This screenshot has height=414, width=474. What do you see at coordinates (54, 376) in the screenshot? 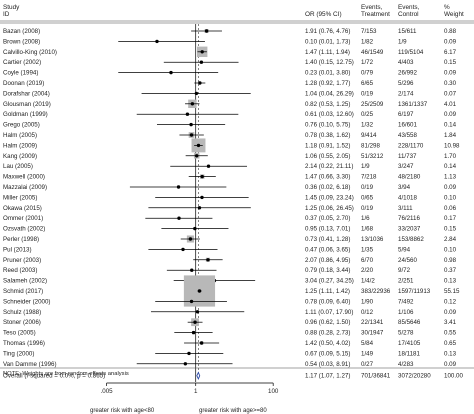
I see `overall-name: Overall (I-squared = 0.0%, p = 0.865)` at bounding box center [54, 376].